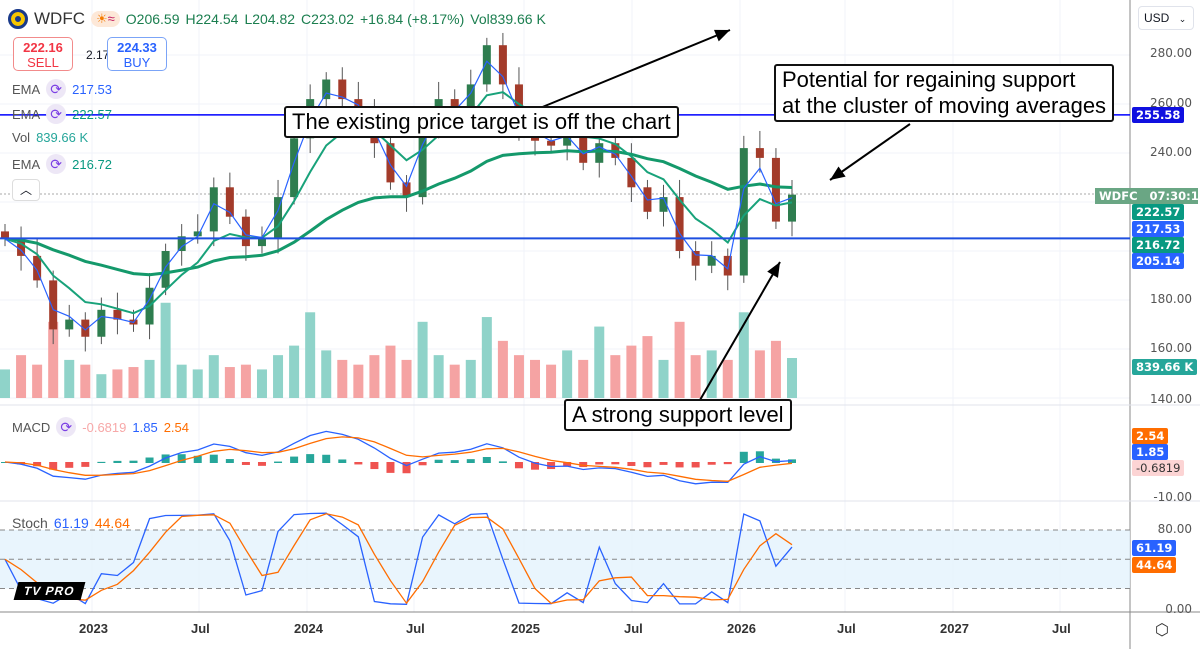  I want to click on vol-value: 839.66 K, so click(62, 137).